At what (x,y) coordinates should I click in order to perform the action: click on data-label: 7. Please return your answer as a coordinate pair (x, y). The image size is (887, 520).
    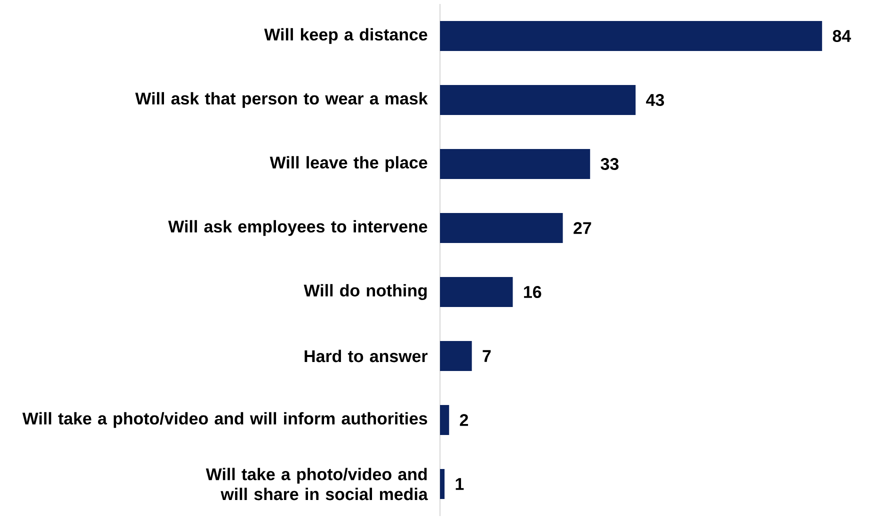
    Looking at the image, I should click on (486, 356).